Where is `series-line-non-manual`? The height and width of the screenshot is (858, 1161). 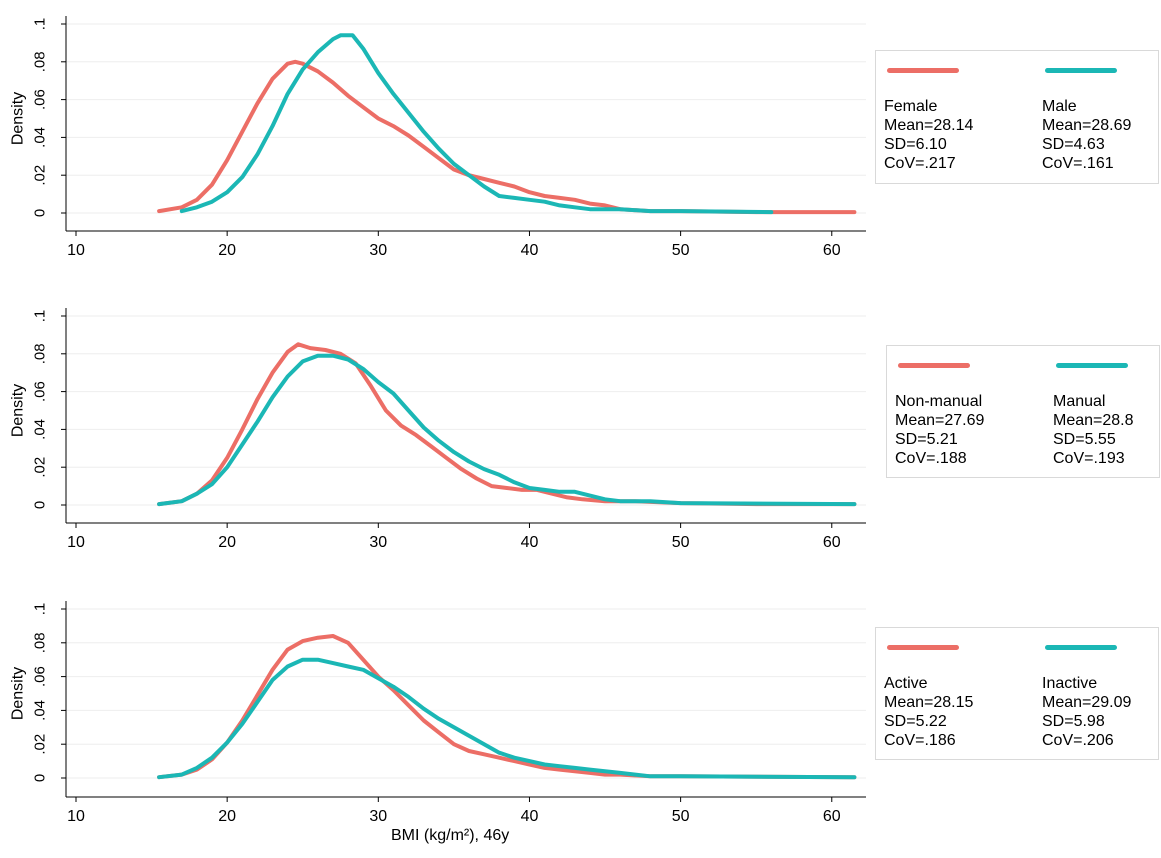
series-line-non-manual is located at coordinates (507, 424).